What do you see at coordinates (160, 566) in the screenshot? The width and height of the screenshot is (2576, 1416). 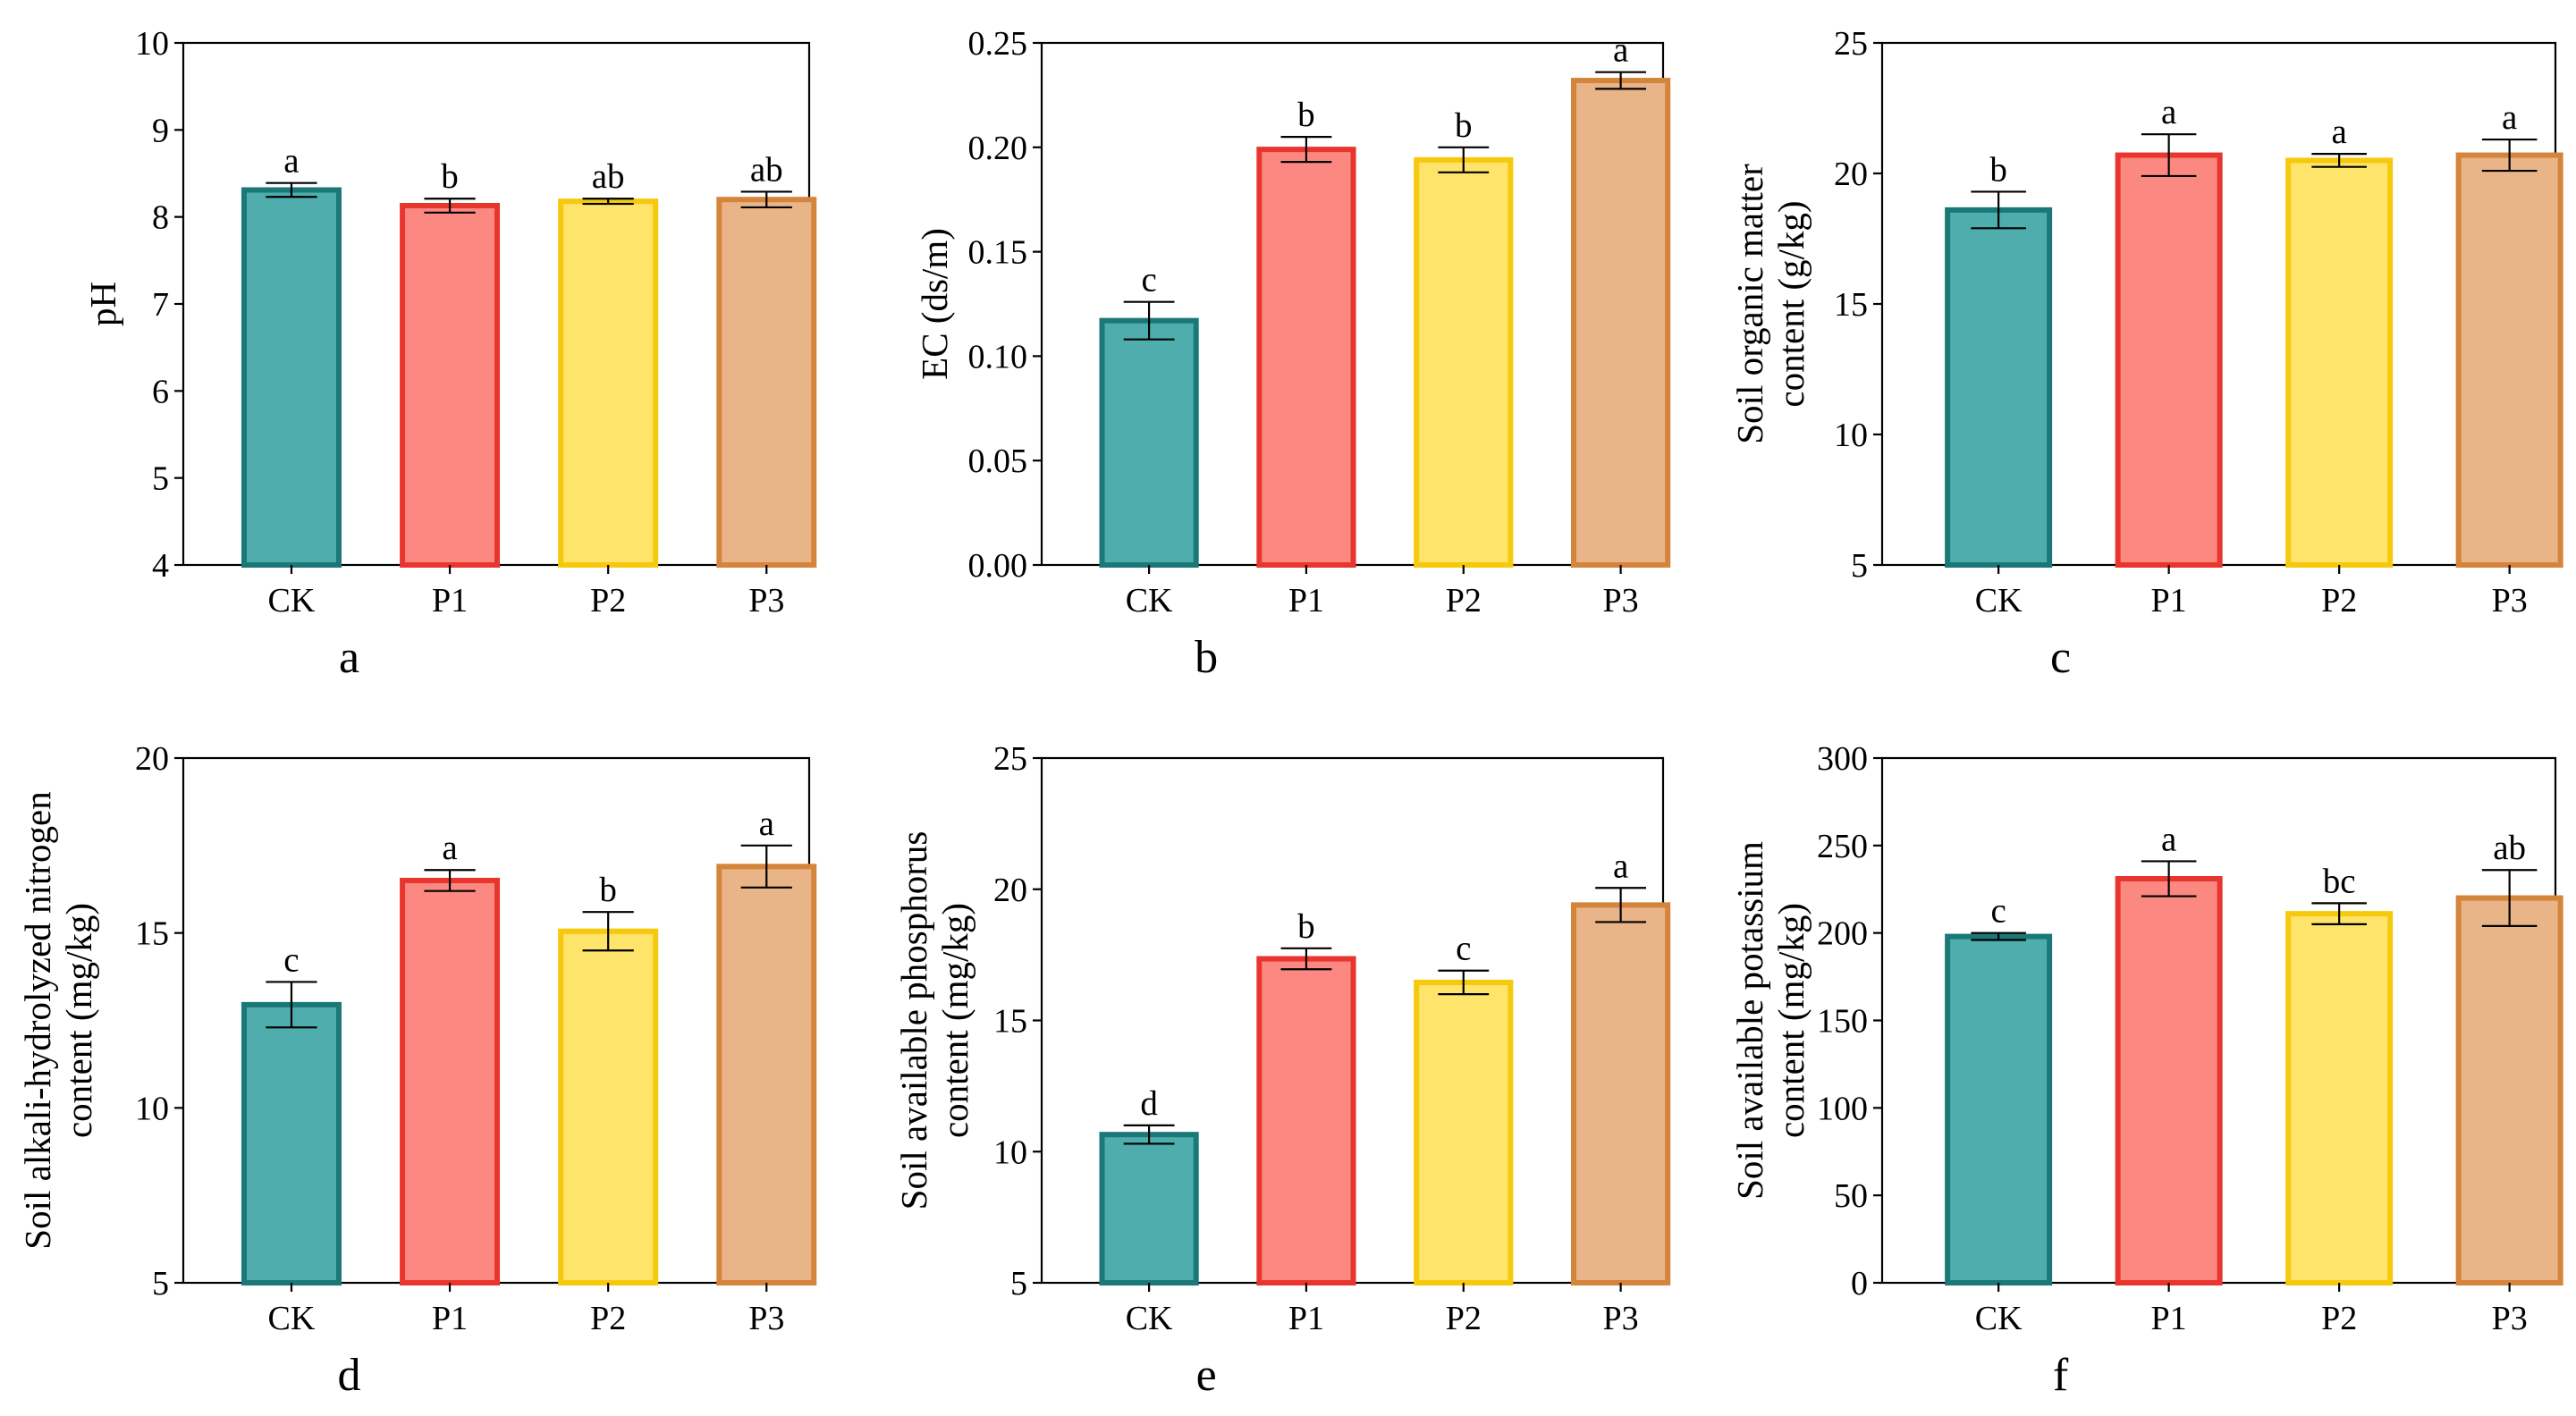 I see `y-tick-label: 4` at bounding box center [160, 566].